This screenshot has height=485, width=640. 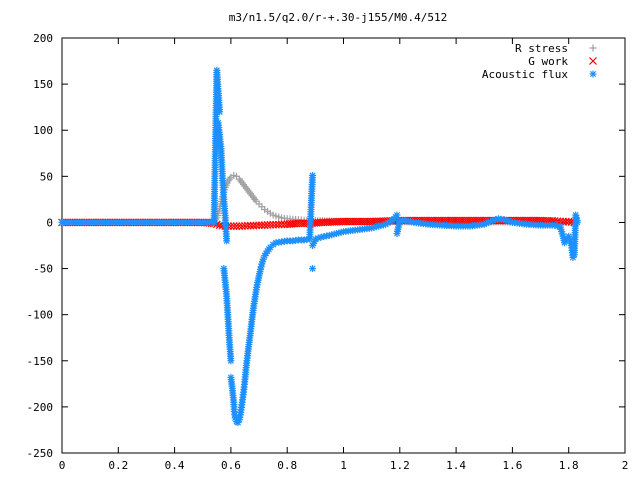 What do you see at coordinates (46, 176) in the screenshot?
I see `y-tick-label: 50` at bounding box center [46, 176].